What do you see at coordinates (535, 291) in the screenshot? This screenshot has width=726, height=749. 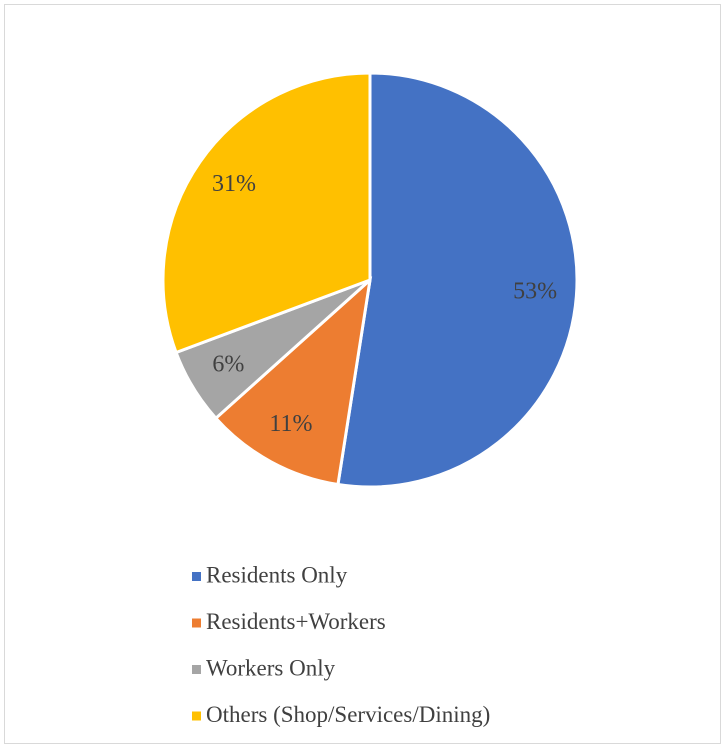 I see `data-label: 53%` at bounding box center [535, 291].